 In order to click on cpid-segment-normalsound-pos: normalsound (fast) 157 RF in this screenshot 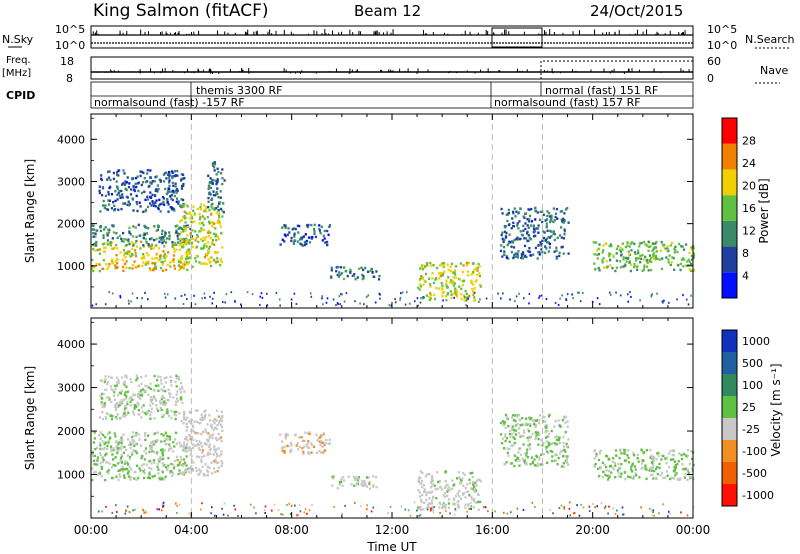, I will do `click(567, 102)`.